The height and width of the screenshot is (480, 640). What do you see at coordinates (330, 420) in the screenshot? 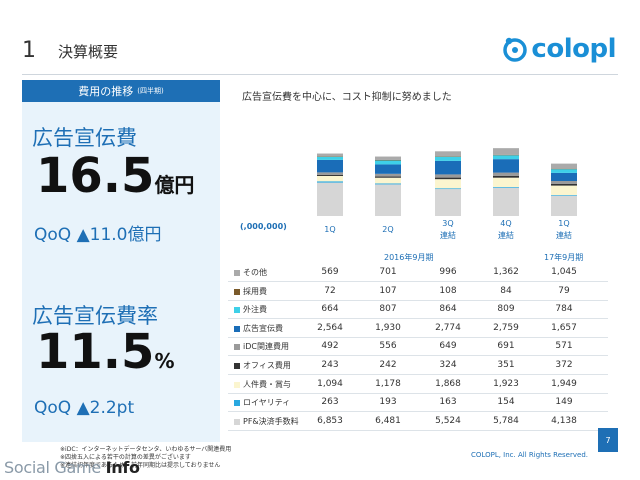
I see `table-cell: 6,853` at bounding box center [330, 420].